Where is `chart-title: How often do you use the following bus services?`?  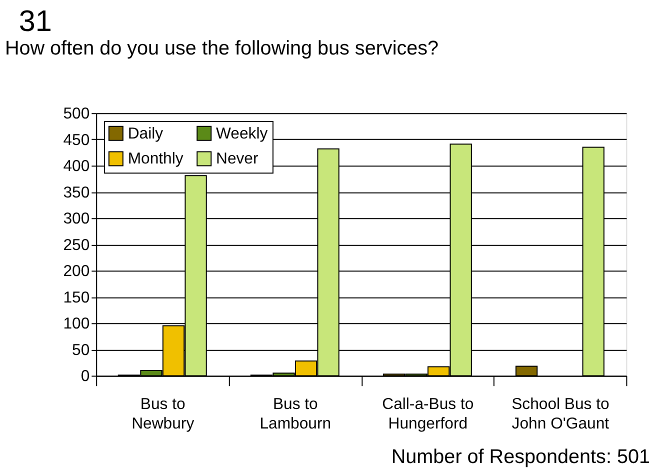 chart-title: How often do you use the following bus services? is located at coordinates (221, 49).